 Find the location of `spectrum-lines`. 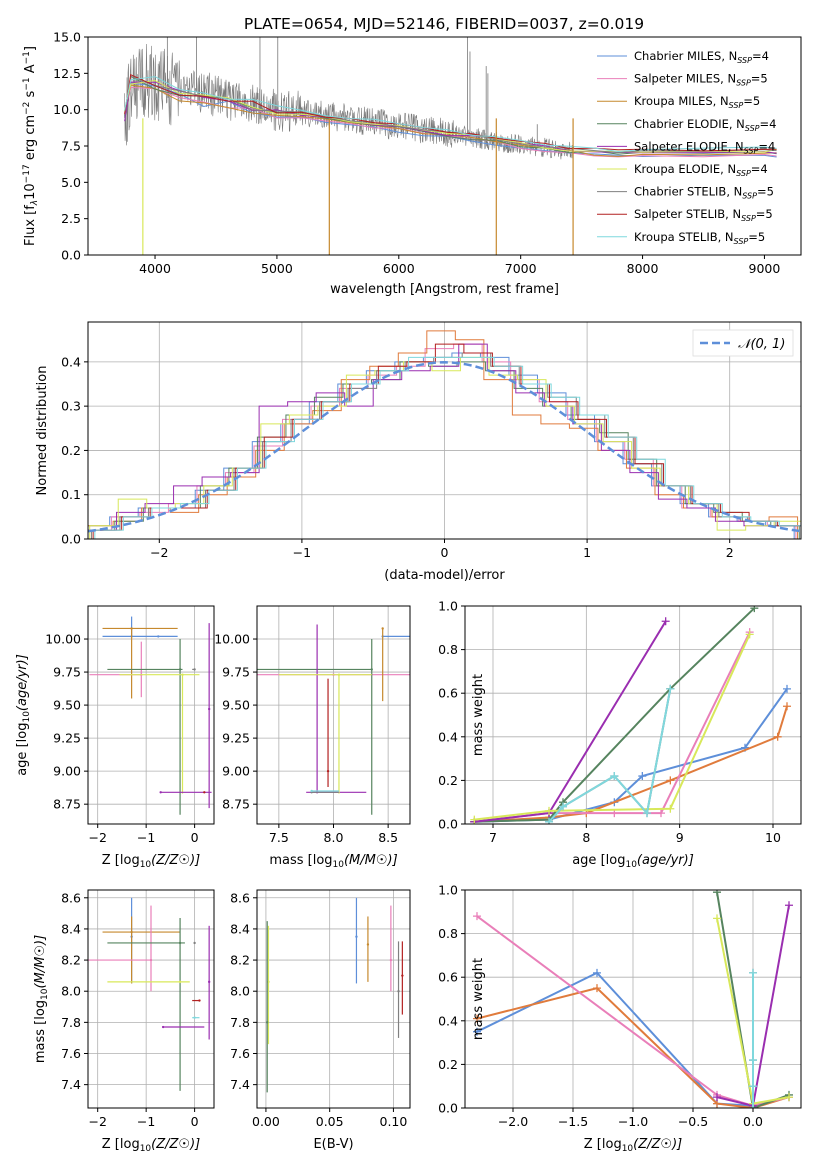

spectrum-lines is located at coordinates (450, 146).